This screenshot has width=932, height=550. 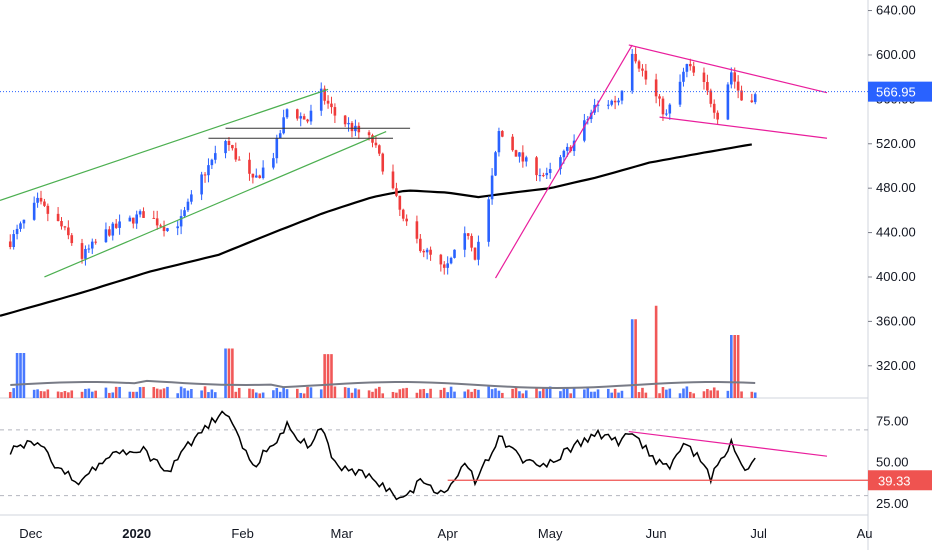 What do you see at coordinates (896, 232) in the screenshot?
I see `price-tick-label: 440.00` at bounding box center [896, 232].